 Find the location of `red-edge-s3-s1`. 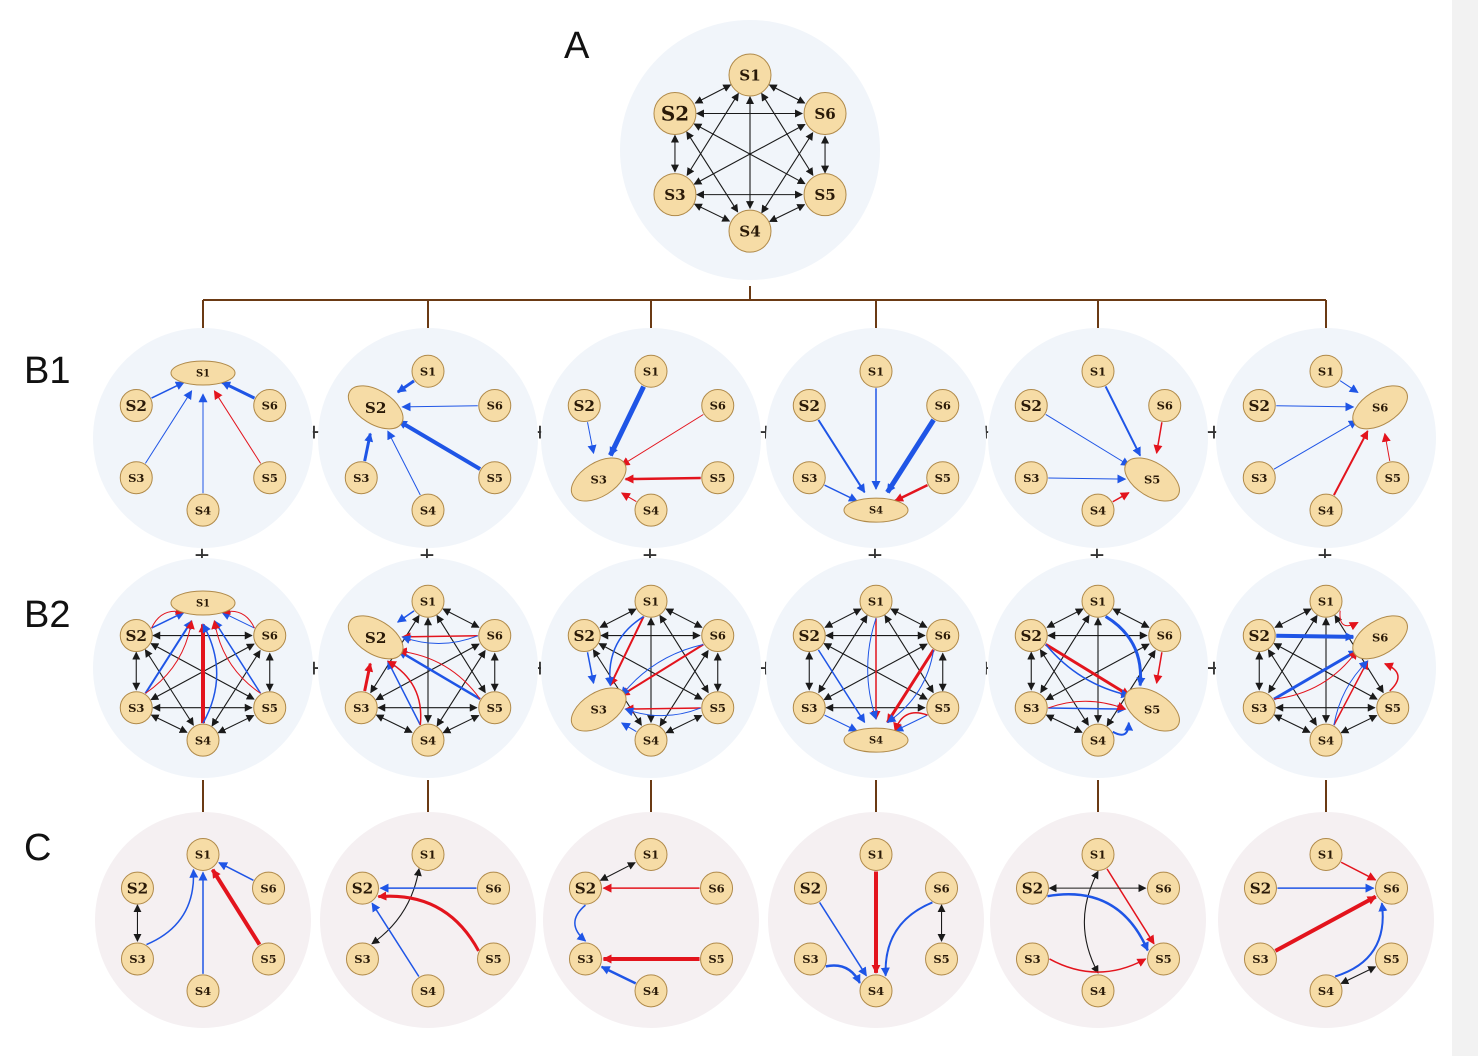

red-edge-s3-s1 is located at coordinates (170, 656).